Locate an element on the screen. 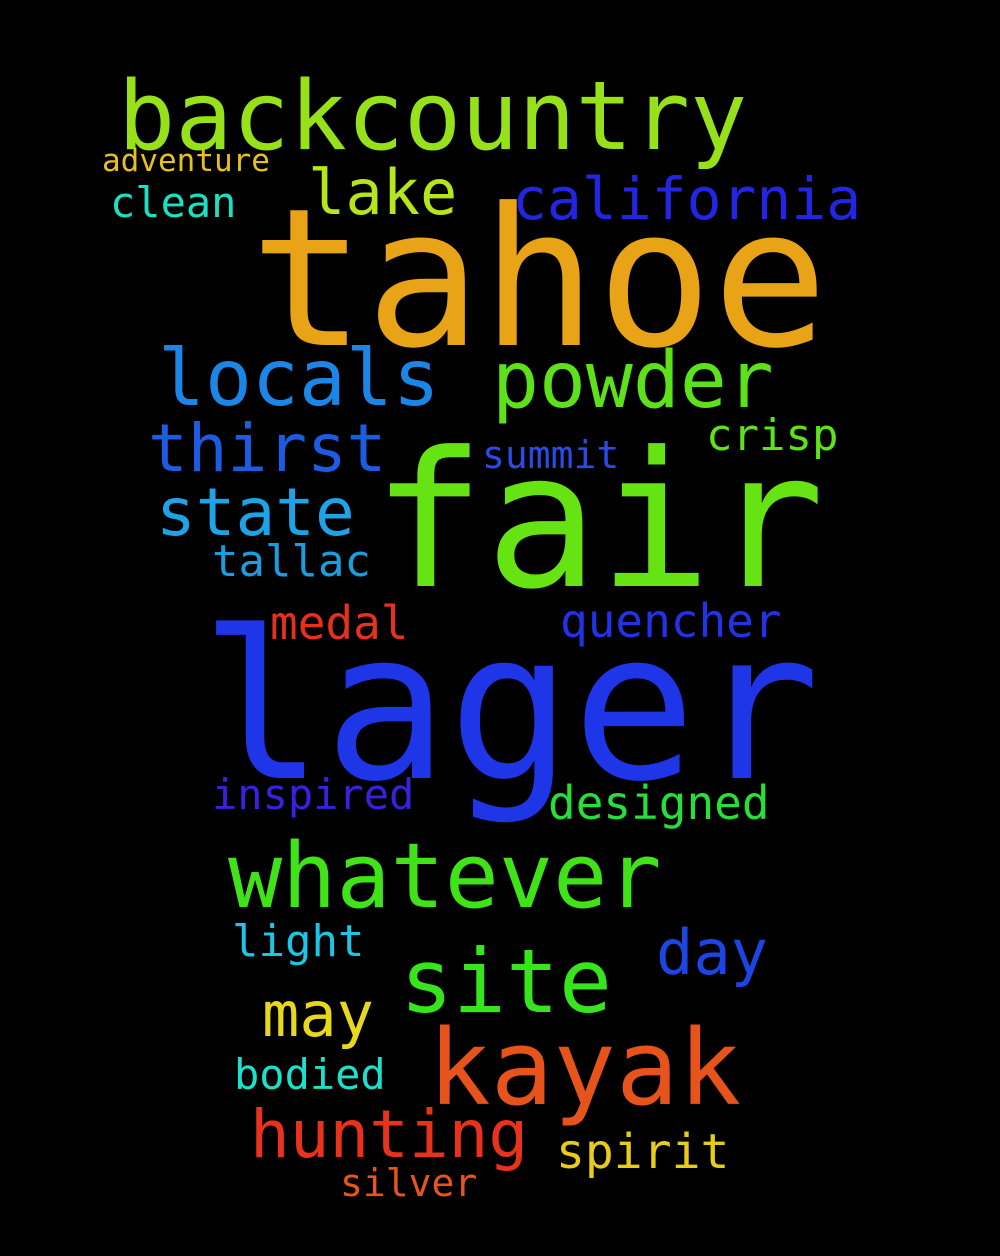 Image resolution: width=1000 pixels, height=1256 pixels. word-state: state is located at coordinates (255, 512).